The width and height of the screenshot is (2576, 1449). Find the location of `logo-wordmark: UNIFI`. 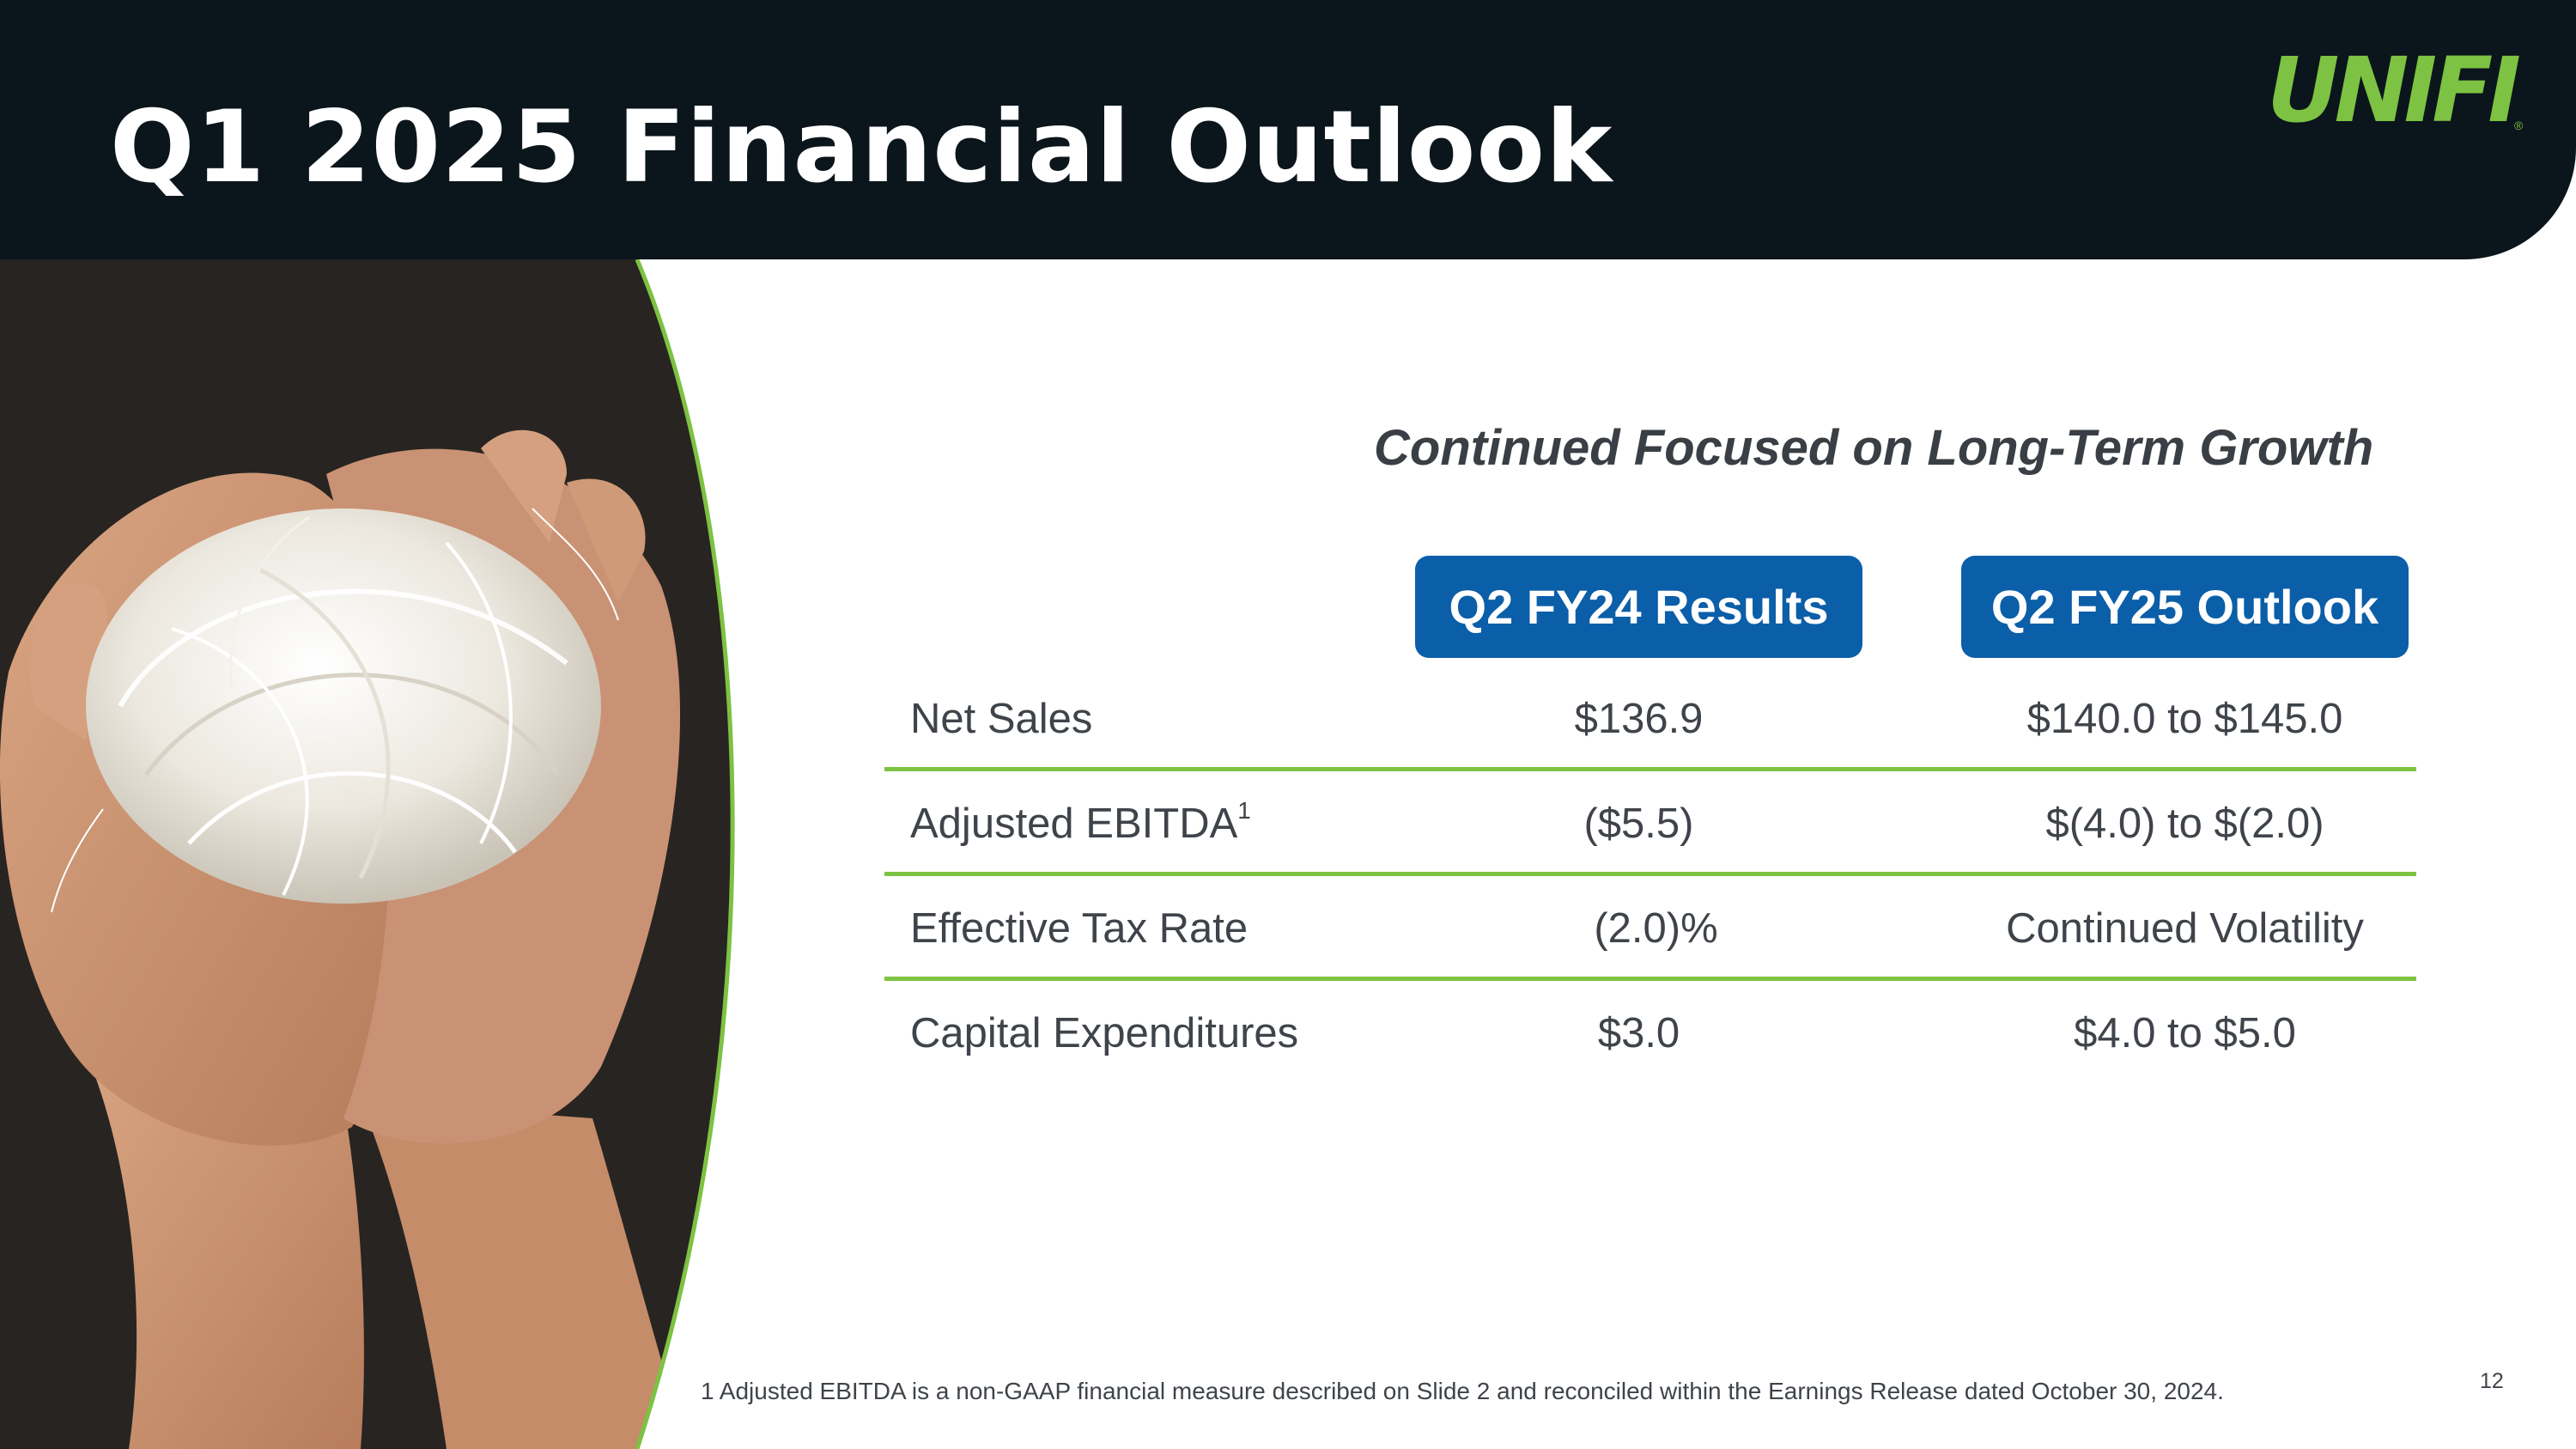

logo-wordmark: UNIFI is located at coordinates (2394, 90).